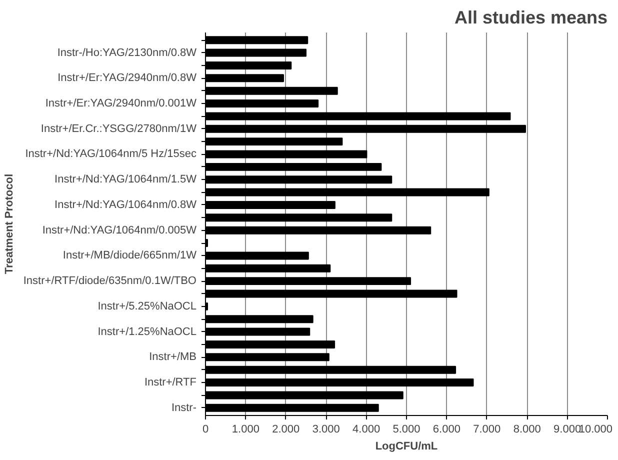  What do you see at coordinates (366, 430) in the screenshot?
I see `x-tick-label: 4.000` at bounding box center [366, 430].